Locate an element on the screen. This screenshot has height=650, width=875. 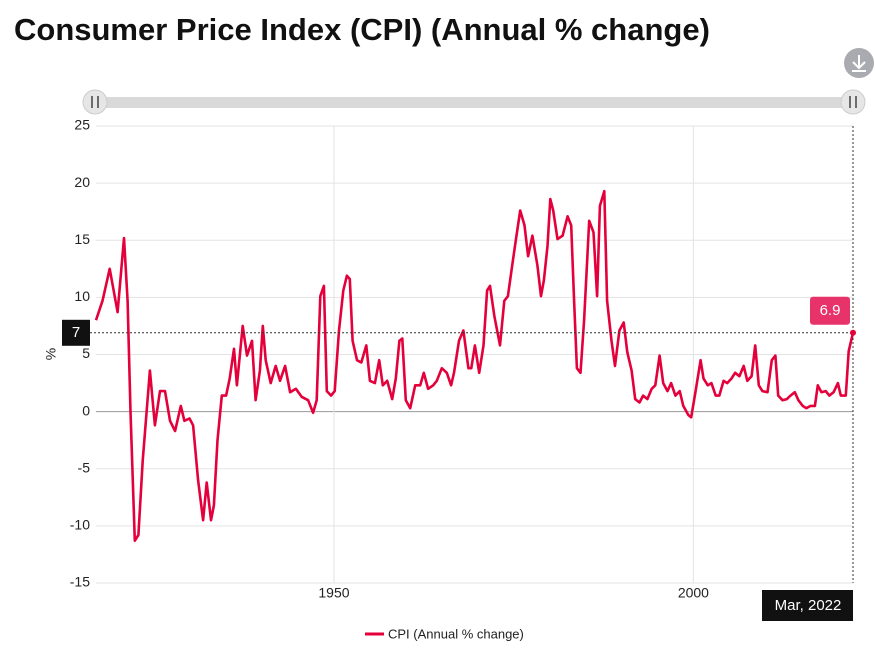
y-tick-label: 10 is located at coordinates (82, 296).